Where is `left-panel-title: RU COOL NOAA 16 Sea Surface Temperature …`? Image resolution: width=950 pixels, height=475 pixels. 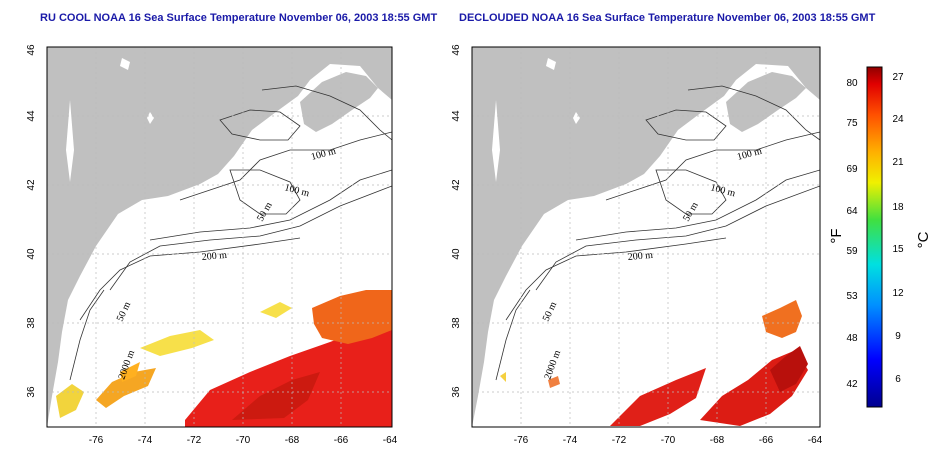 left-panel-title: RU COOL NOAA 16 Sea Surface Temperature … is located at coordinates (238, 18).